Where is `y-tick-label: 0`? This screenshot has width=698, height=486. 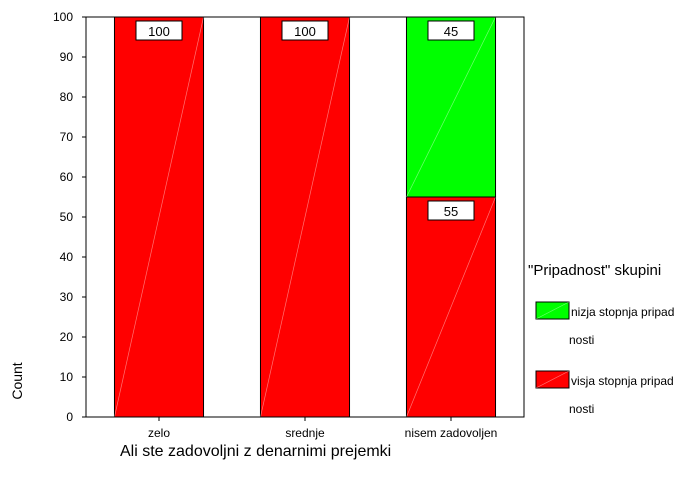 y-tick-label: 0 is located at coordinates (69, 417).